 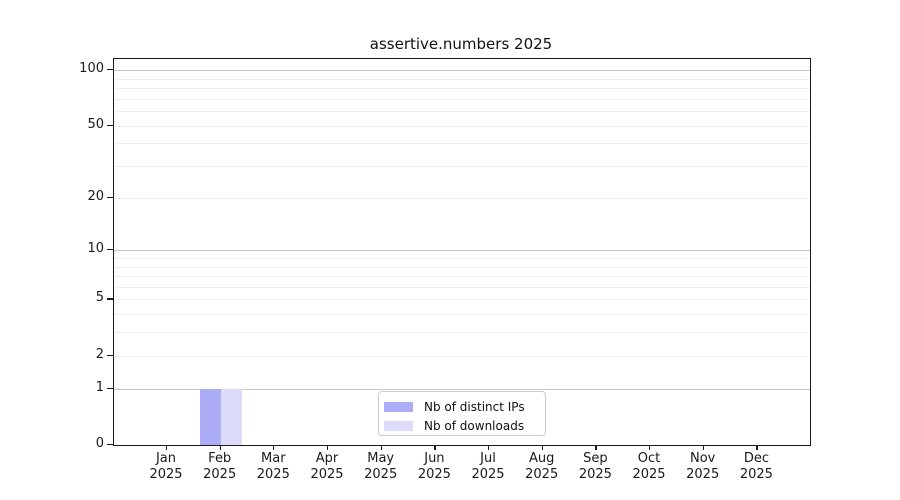 What do you see at coordinates (541, 458) in the screenshot?
I see `x-tick-month: Aug` at bounding box center [541, 458].